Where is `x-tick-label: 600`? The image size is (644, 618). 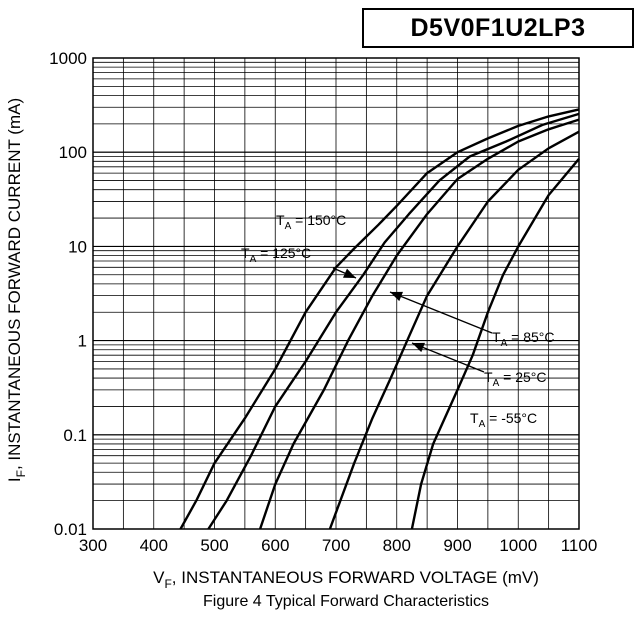 x-tick-label: 600 is located at coordinates (275, 545).